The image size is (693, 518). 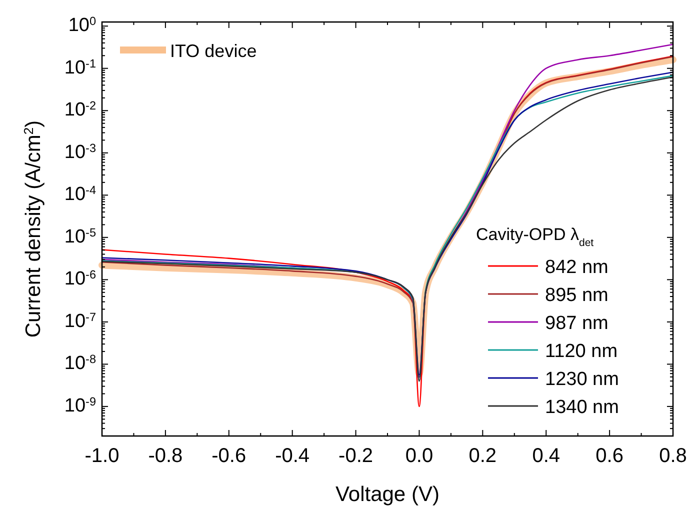 I want to click on legend-label: 895 nm, so click(x=576, y=295).